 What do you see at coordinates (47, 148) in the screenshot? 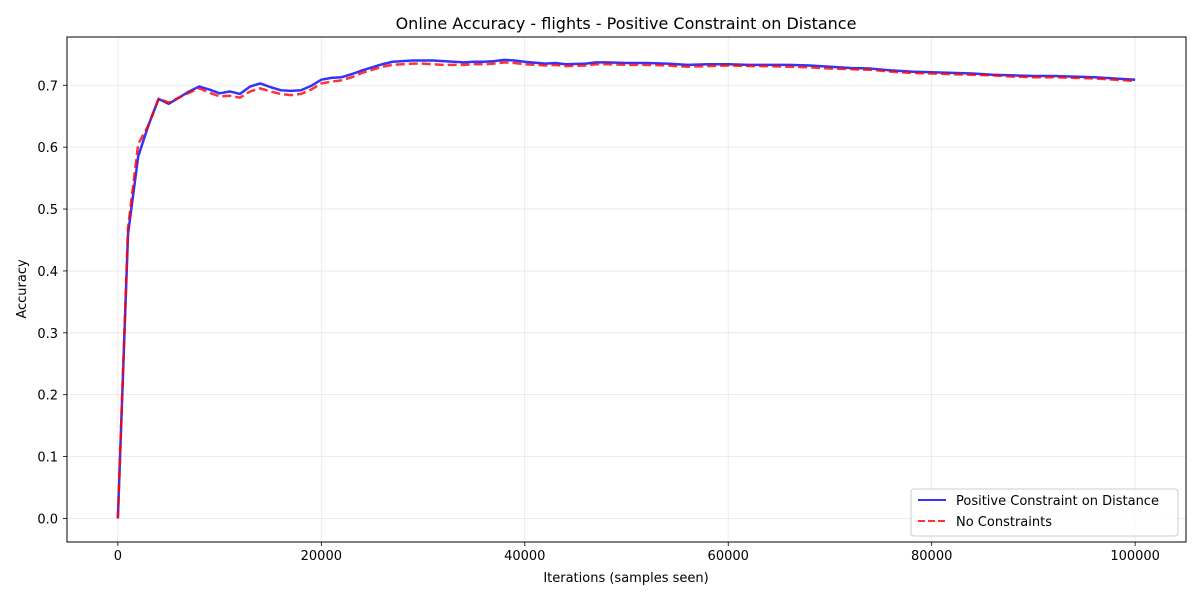
I see `y-tick-label: 0.6` at bounding box center [47, 148].